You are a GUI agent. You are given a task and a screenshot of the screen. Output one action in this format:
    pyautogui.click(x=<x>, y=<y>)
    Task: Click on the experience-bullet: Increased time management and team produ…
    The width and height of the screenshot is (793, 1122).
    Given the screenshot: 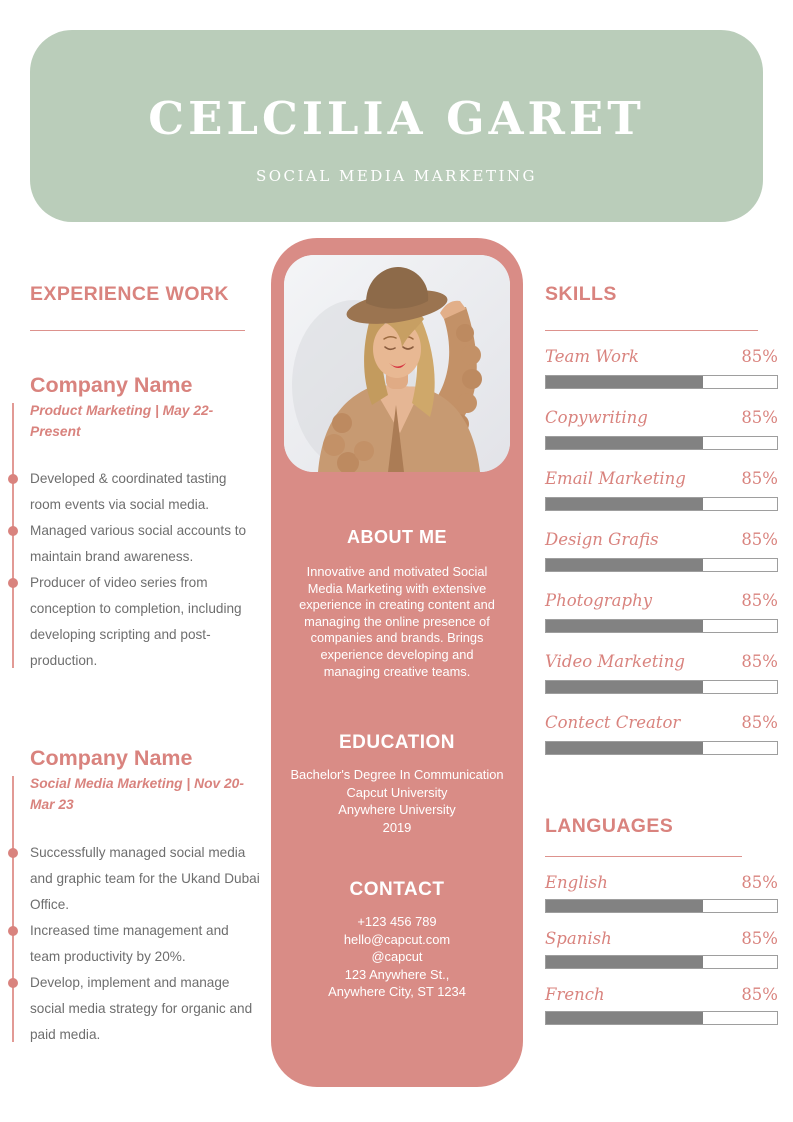 What is the action you would take?
    pyautogui.click(x=134, y=944)
    